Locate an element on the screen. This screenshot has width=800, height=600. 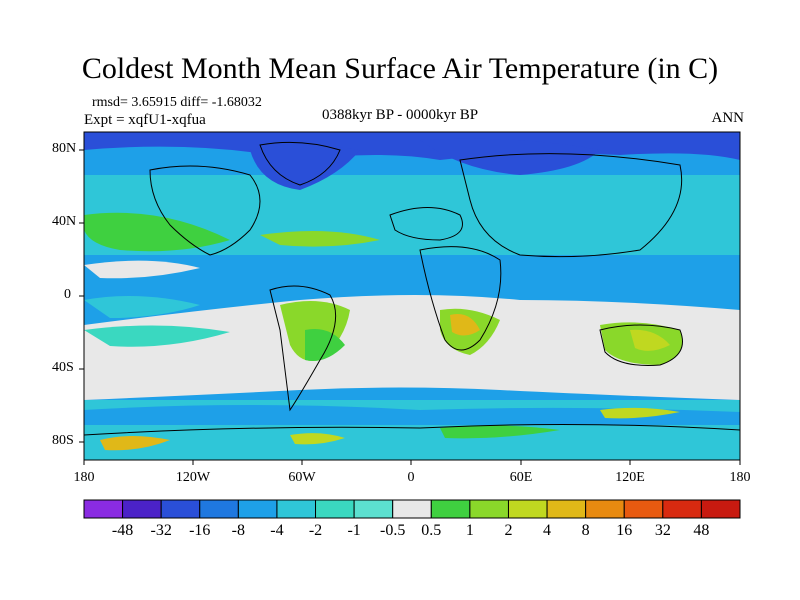
colorbar-label: 16 is located at coordinates (624, 530).